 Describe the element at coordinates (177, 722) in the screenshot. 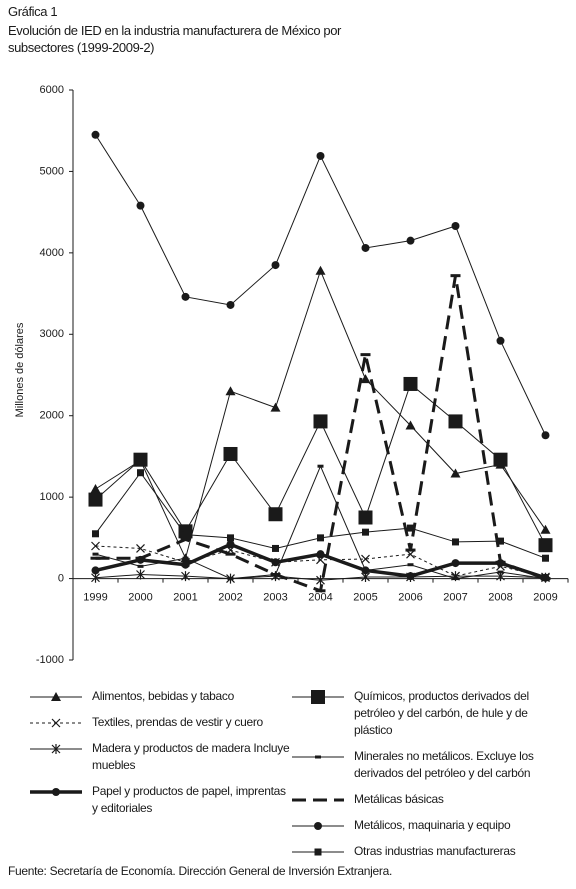

I see `legend-label: Textiles, prendas de vestir y cuero` at that location.